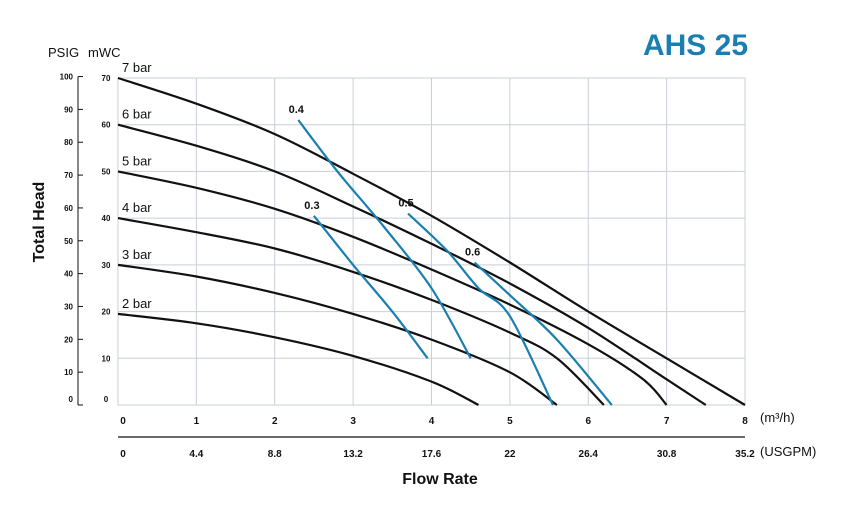 Image resolution: width=852 pixels, height=505 pixels. I want to click on y-tick-label-mwc: 10, so click(106, 358).